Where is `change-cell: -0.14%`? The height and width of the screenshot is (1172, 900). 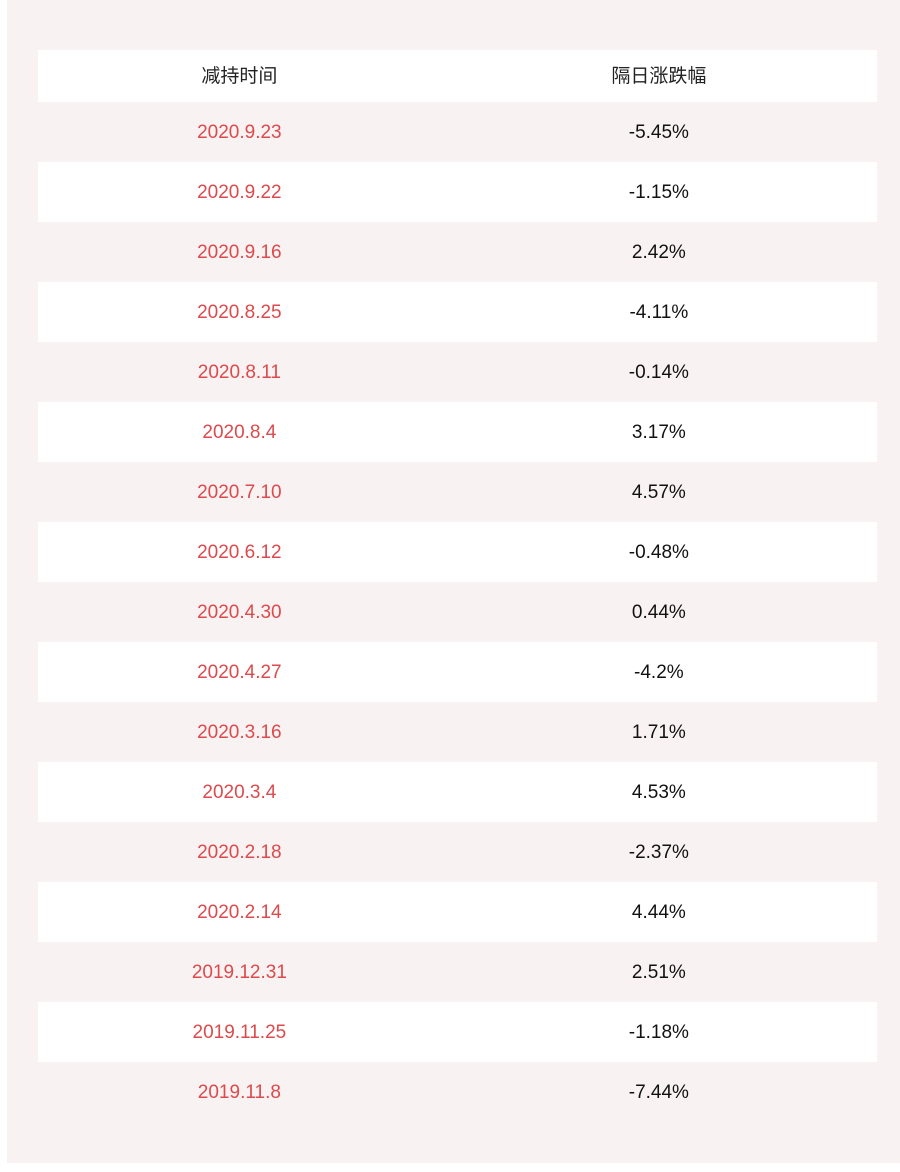 change-cell: -0.14% is located at coordinates (658, 372).